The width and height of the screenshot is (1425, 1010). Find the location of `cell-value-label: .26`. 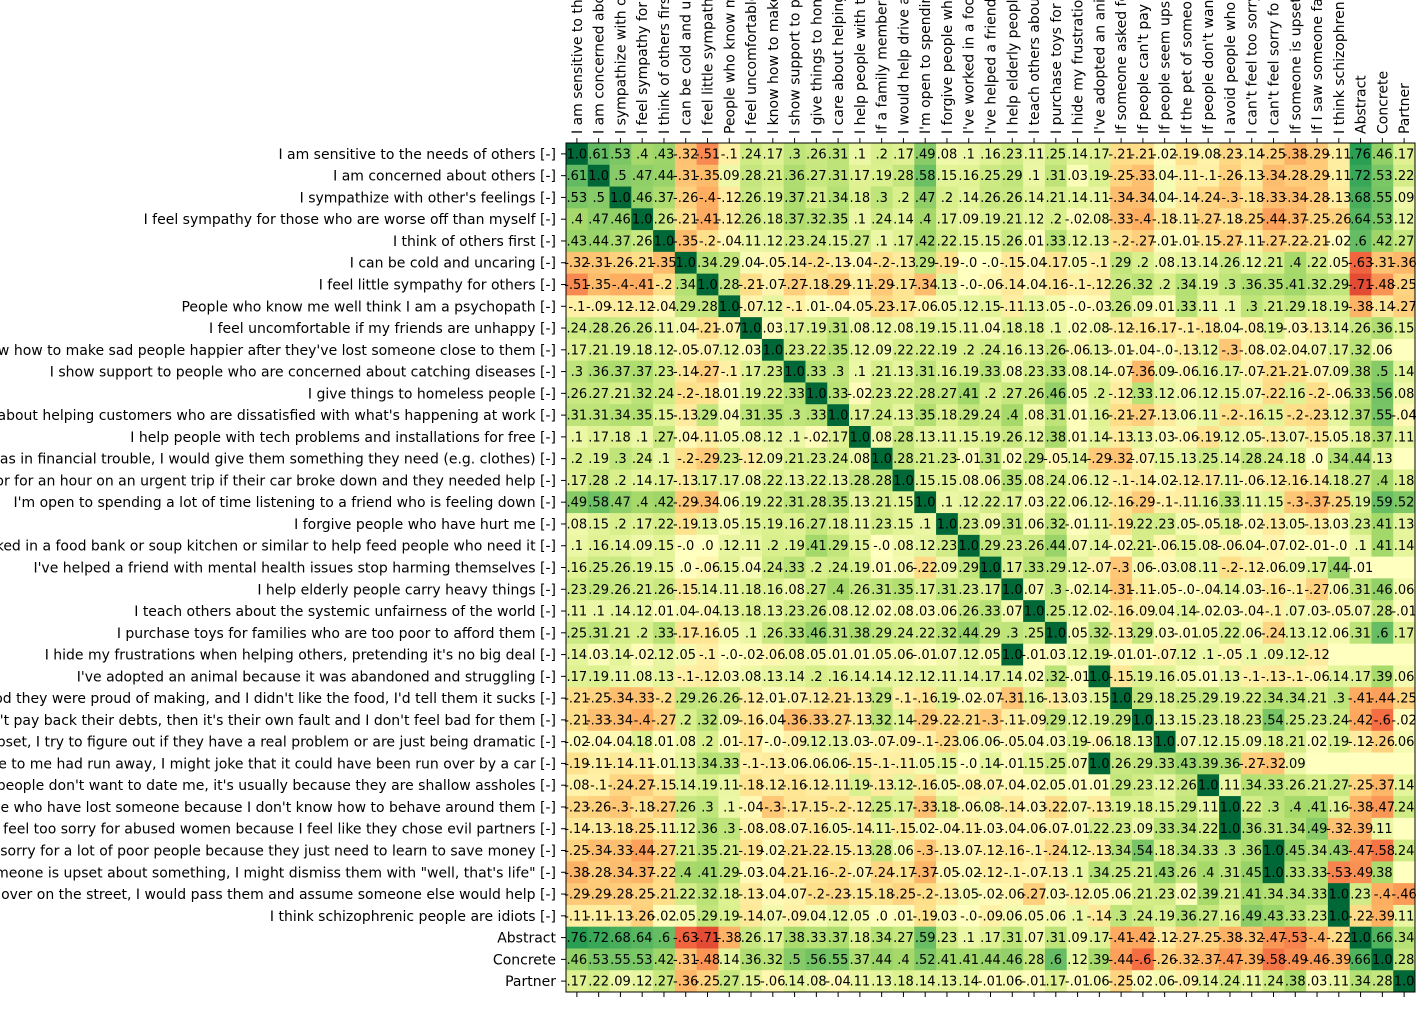

cell-value-label: .26 is located at coordinates (1186, 786).